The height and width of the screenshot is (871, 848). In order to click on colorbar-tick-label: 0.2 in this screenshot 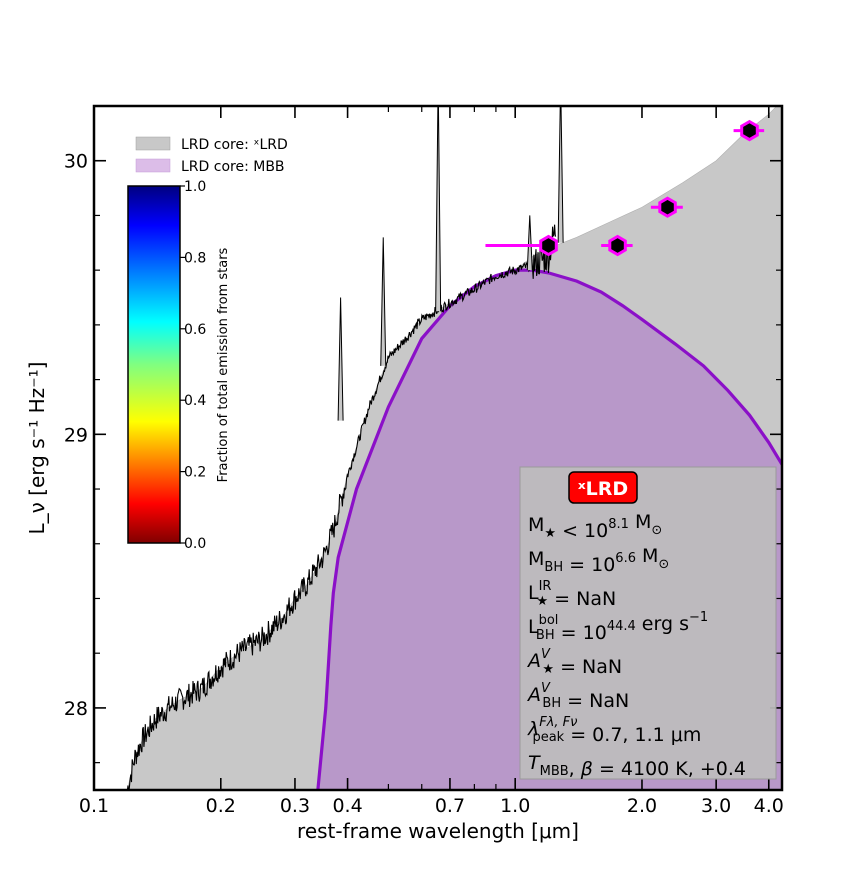, I will do `click(195, 473)`.